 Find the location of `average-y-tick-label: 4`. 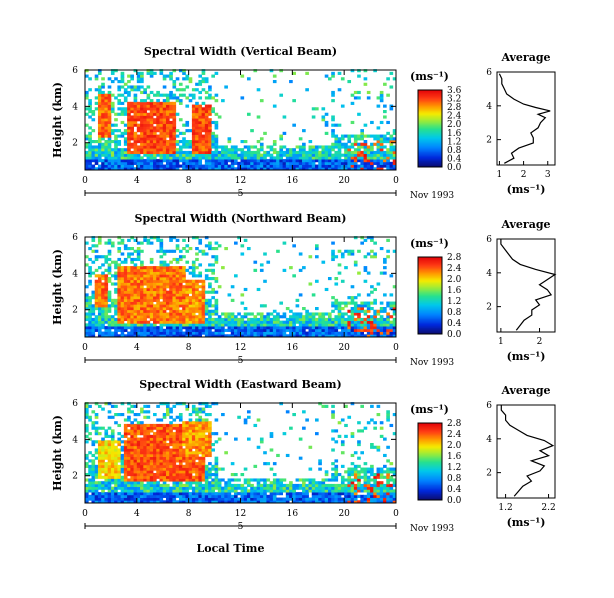

average-y-tick-label: 4 is located at coordinates (489, 274).